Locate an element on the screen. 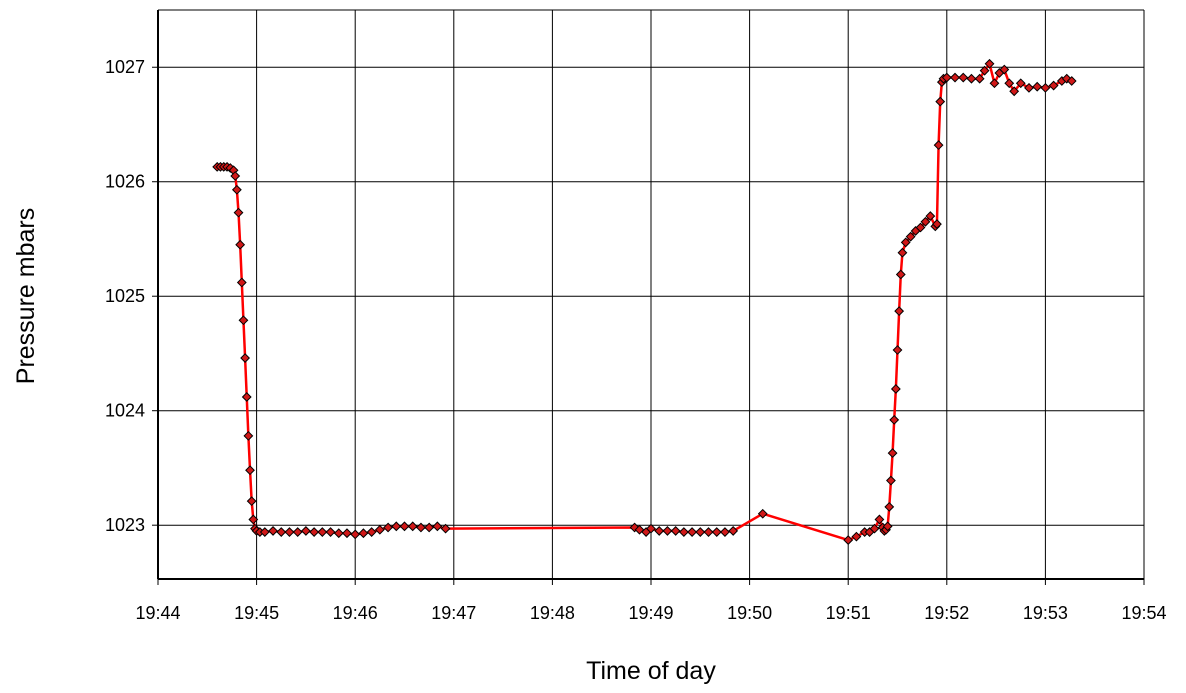 This screenshot has height=693, width=1186. x-tick-label: 19:51 is located at coordinates (848, 613).